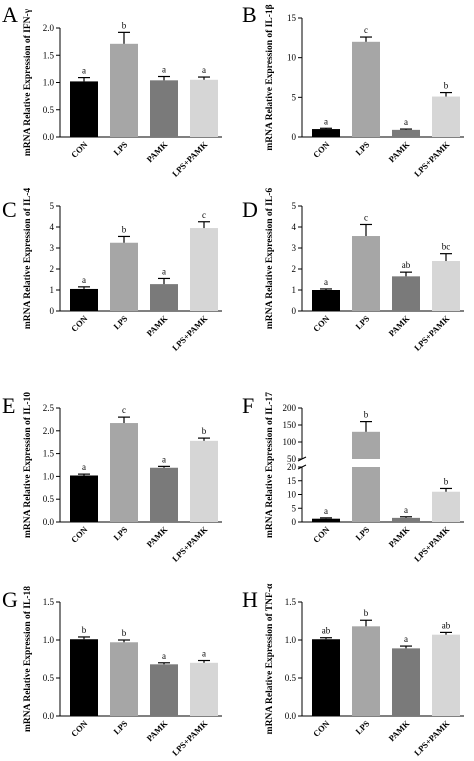 This screenshot has height=761, width=474. What do you see at coordinates (52, 227) in the screenshot?
I see `y-tick-label: 4` at bounding box center [52, 227].